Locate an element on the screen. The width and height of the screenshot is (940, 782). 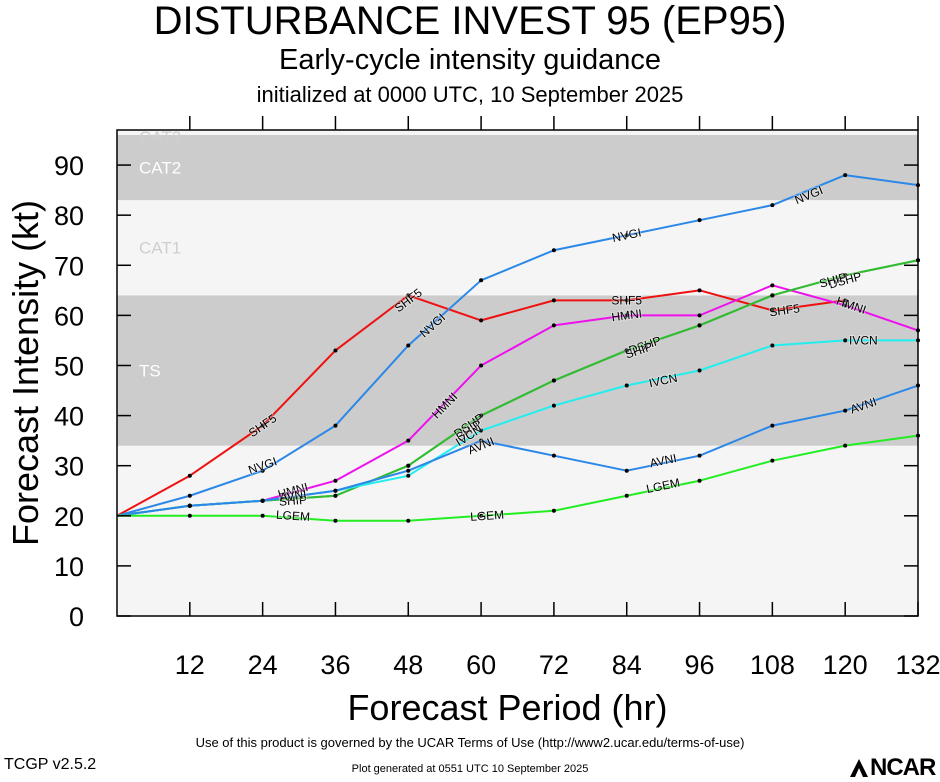
series-label-shf5-2: SHF5 is located at coordinates (626, 300).